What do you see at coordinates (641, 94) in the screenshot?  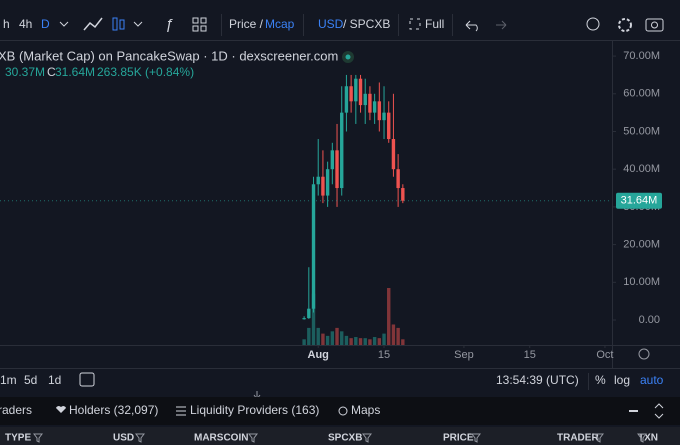 I see `y-tick-label: 60.00M` at bounding box center [641, 94].